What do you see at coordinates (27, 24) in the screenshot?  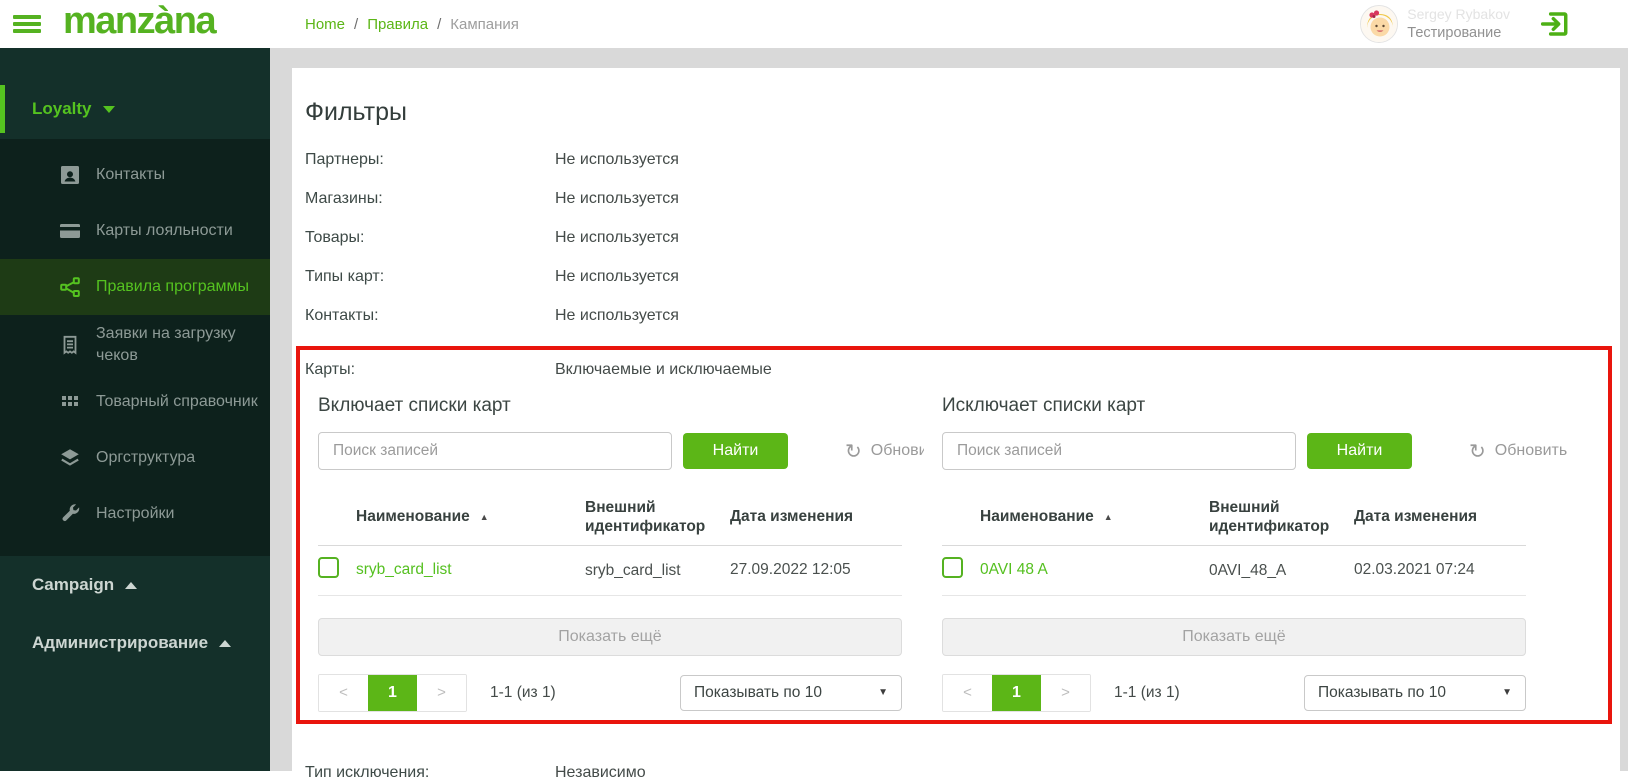 I see `hamburger-menu-icon` at bounding box center [27, 24].